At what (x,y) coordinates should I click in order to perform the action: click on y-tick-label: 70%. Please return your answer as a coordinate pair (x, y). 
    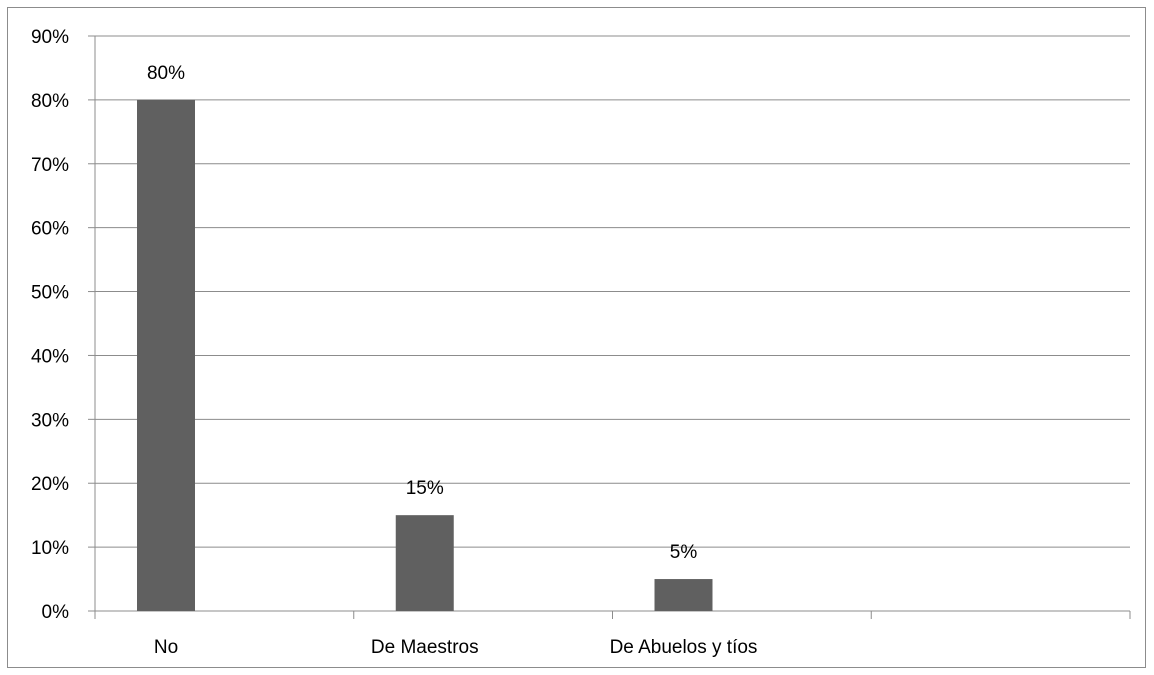
    Looking at the image, I should click on (50, 165).